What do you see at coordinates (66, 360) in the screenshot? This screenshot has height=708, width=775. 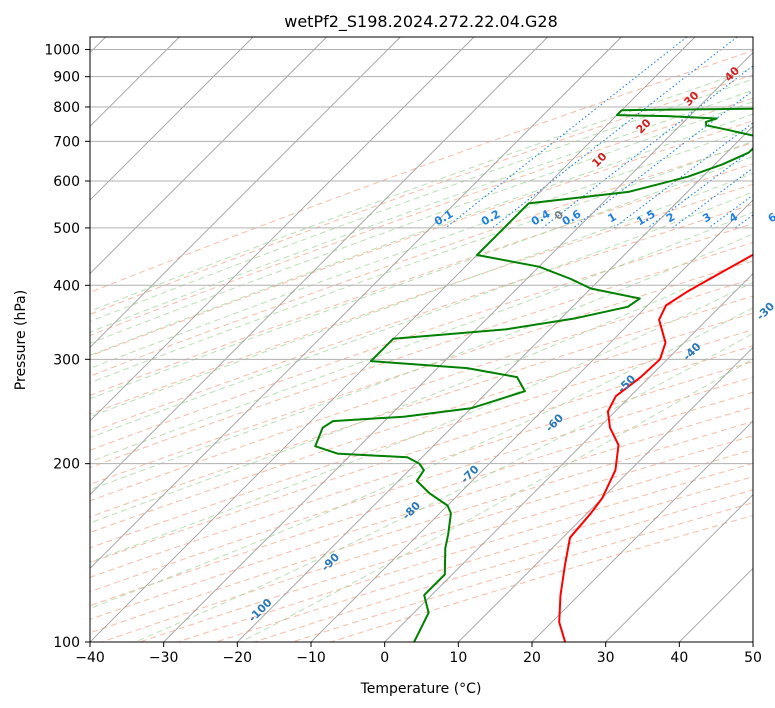 I see `y-tick-label: 300` at bounding box center [66, 360].